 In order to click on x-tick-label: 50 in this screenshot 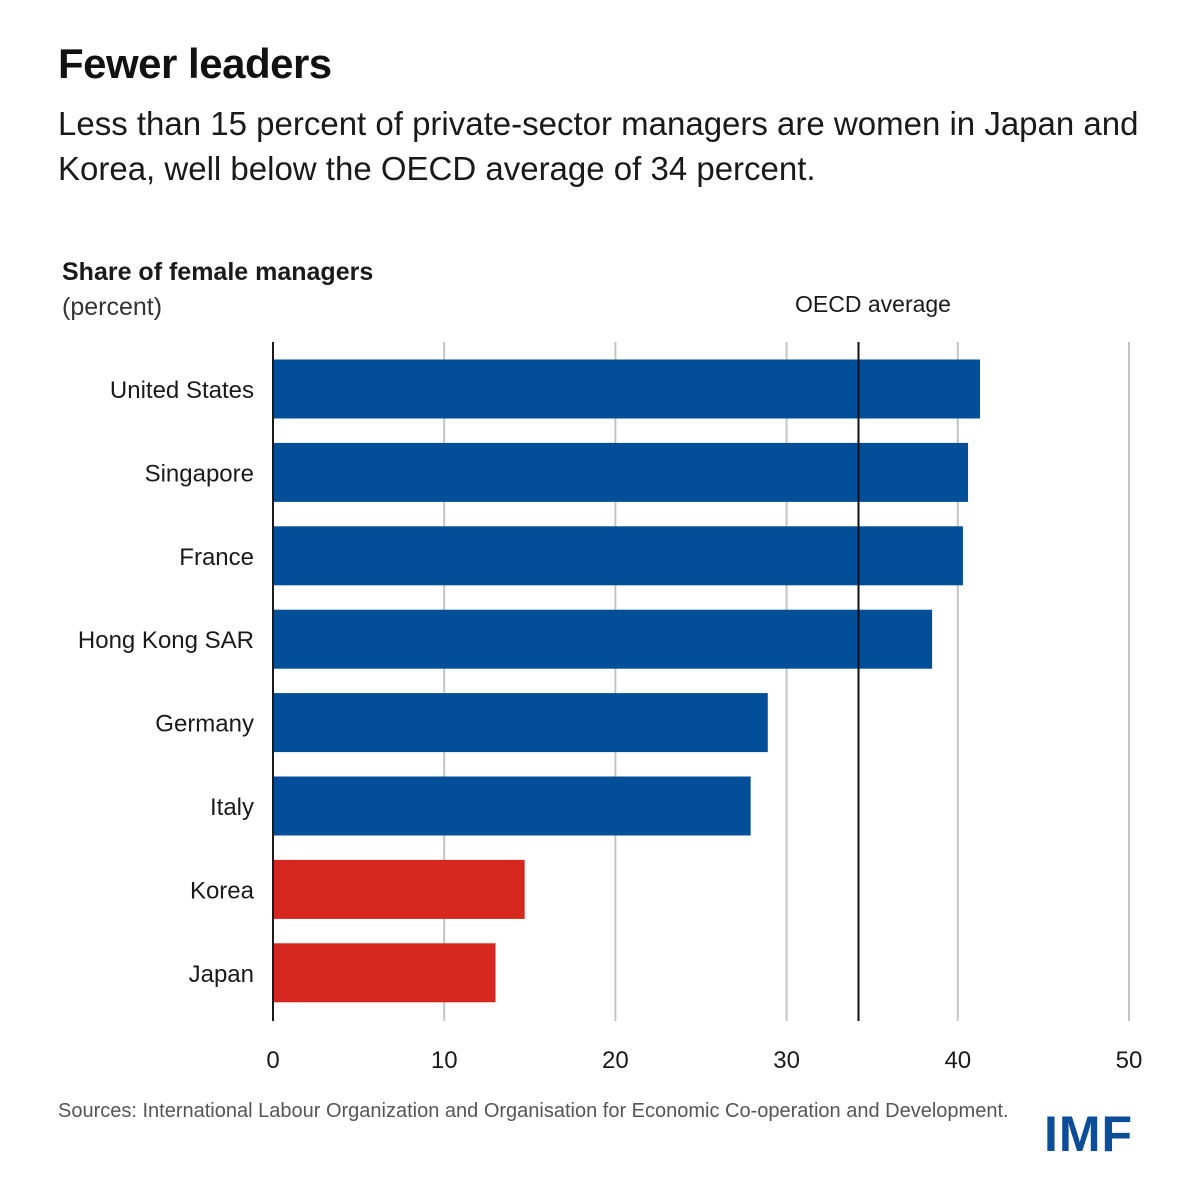, I will do `click(1129, 1060)`.